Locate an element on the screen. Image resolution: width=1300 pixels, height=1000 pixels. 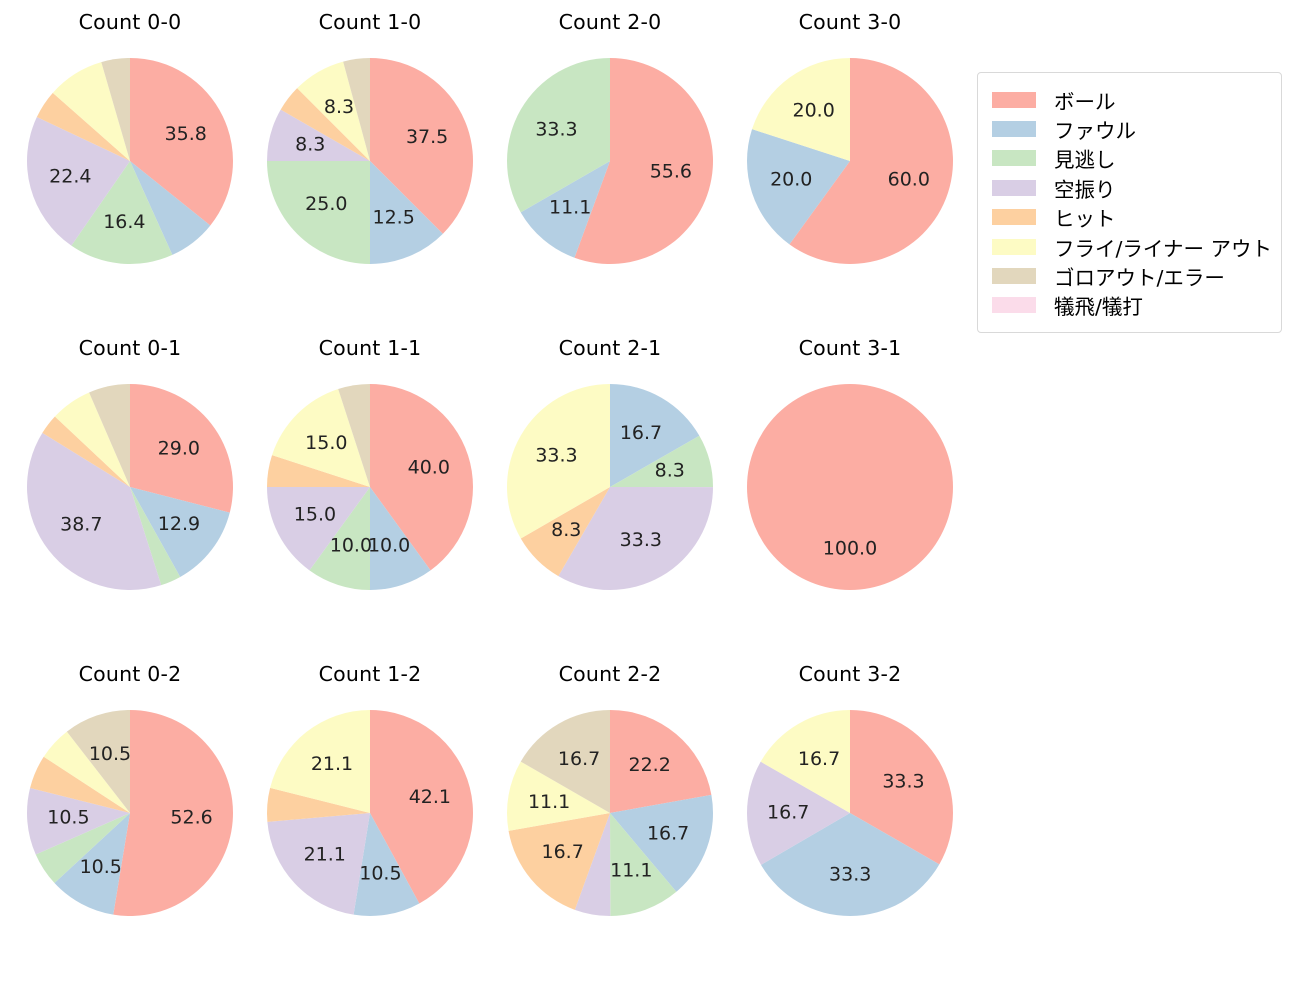
pie-chart-cell: Count 0-1 29.0 12.9 38.7 is located at coordinates (130, 493).